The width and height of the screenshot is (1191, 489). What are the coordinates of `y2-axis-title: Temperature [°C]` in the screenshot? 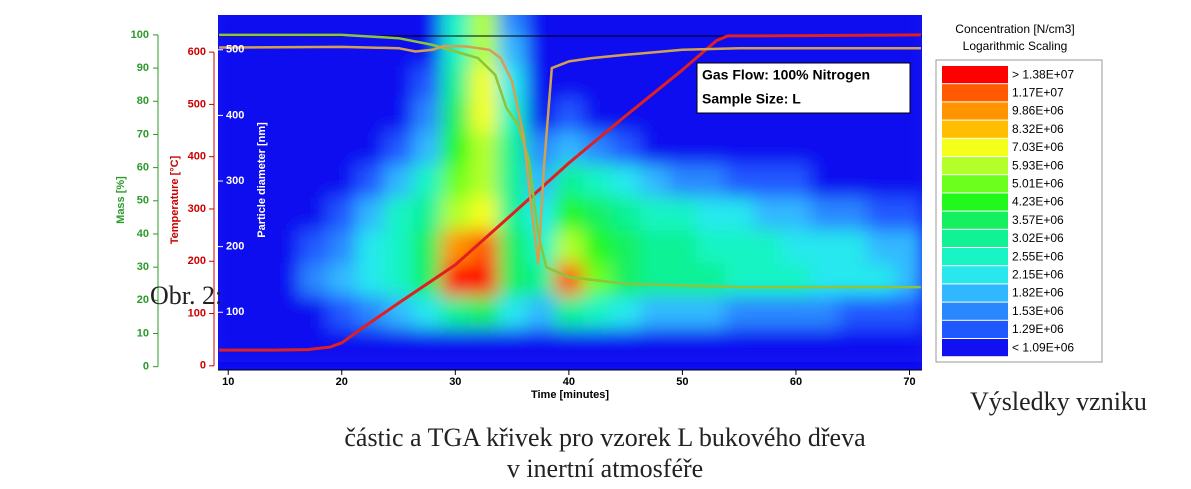 It's located at (175, 199).